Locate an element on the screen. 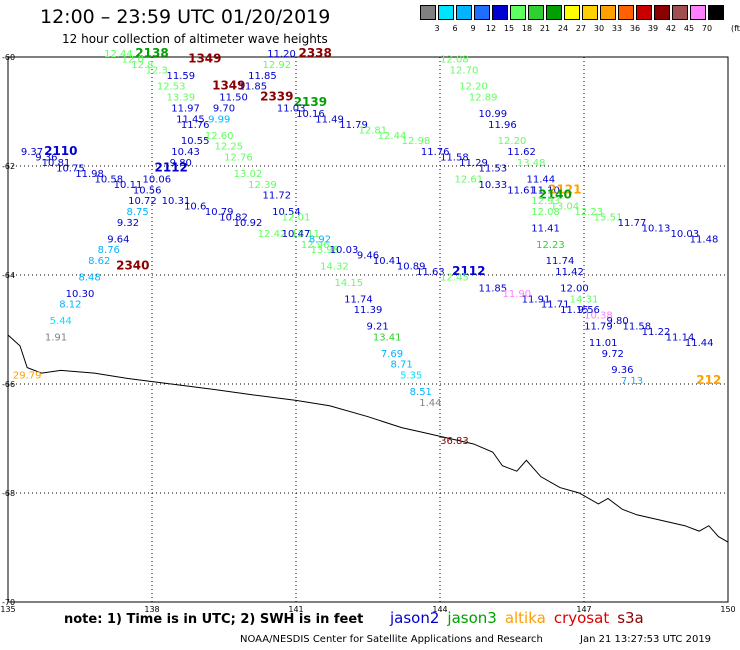 This screenshot has width=740, height=650. wave-height-label: 12.70 is located at coordinates (464, 70).